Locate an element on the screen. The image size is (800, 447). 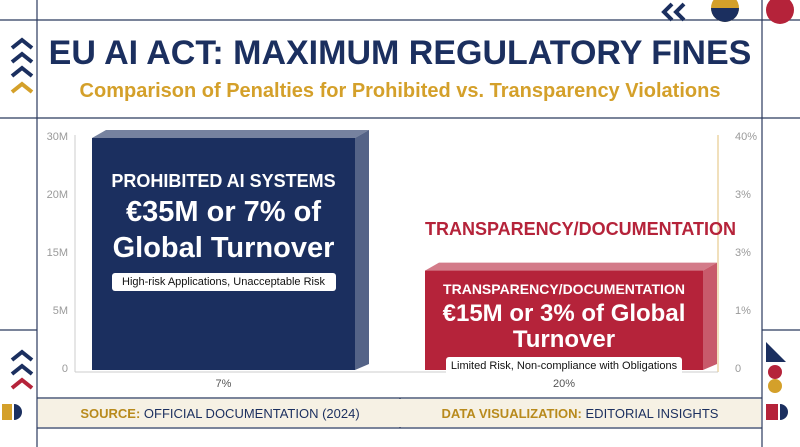
source: OFFICIAL DOCUMENTATION (2024) is located at coordinates (251, 413).